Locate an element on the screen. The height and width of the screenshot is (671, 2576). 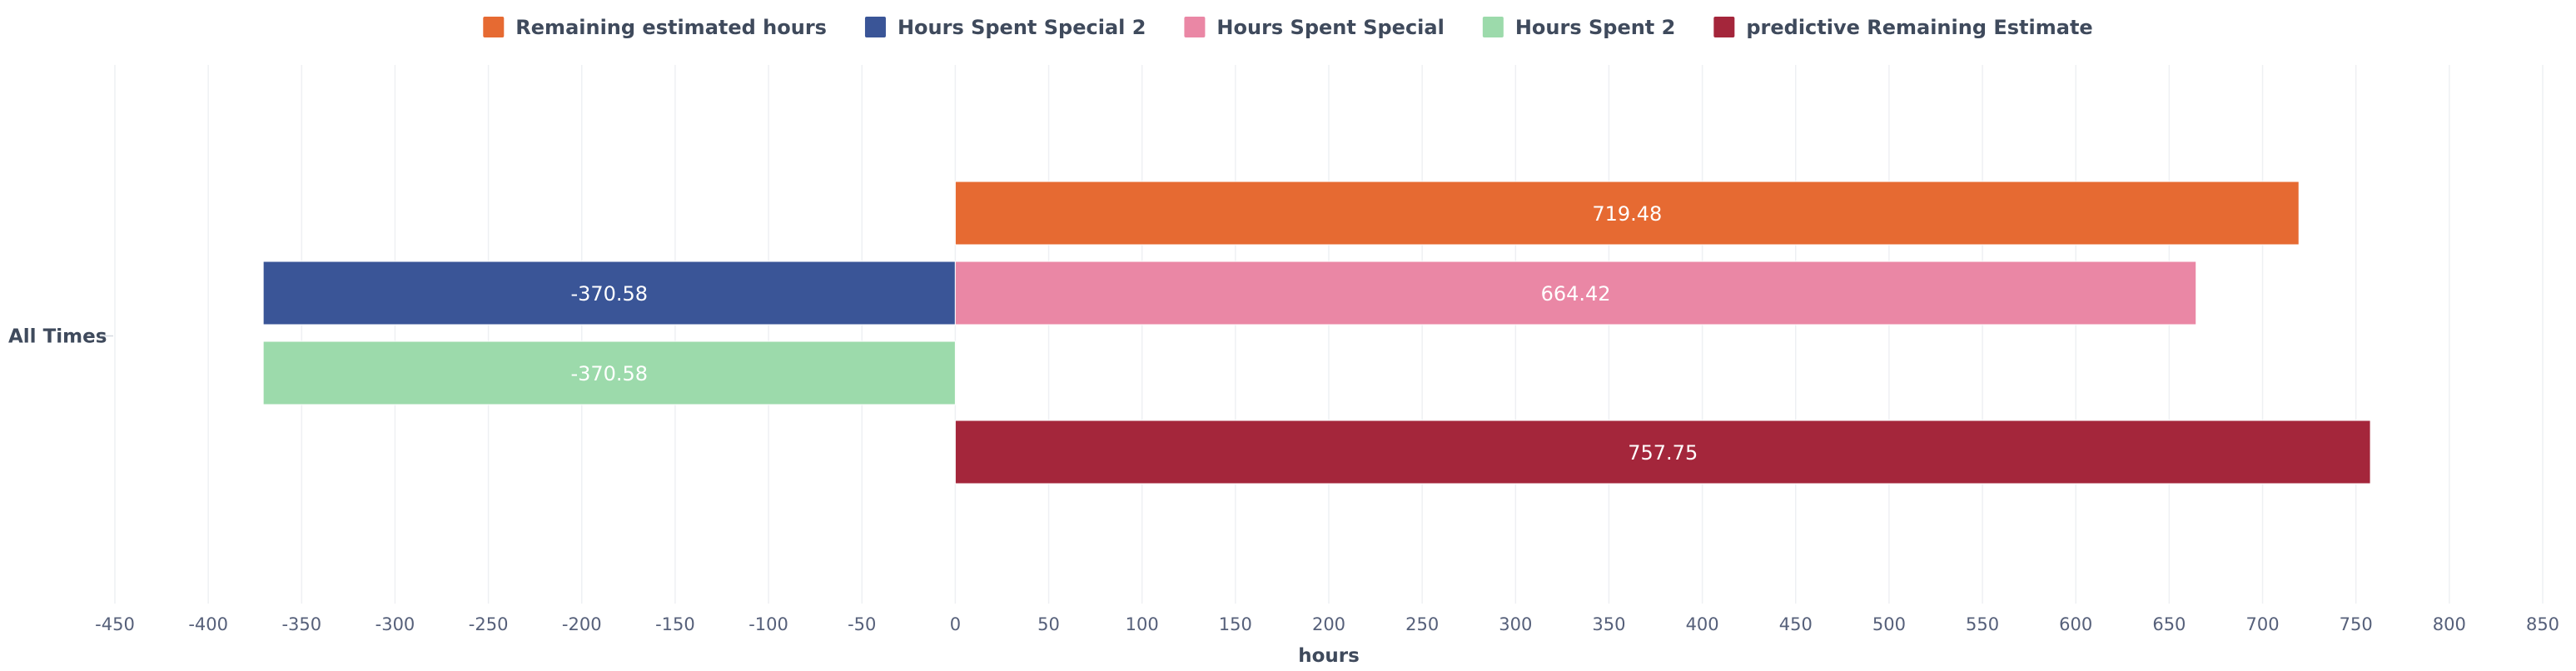
x-tick-label: 600 is located at coordinates (2075, 624).